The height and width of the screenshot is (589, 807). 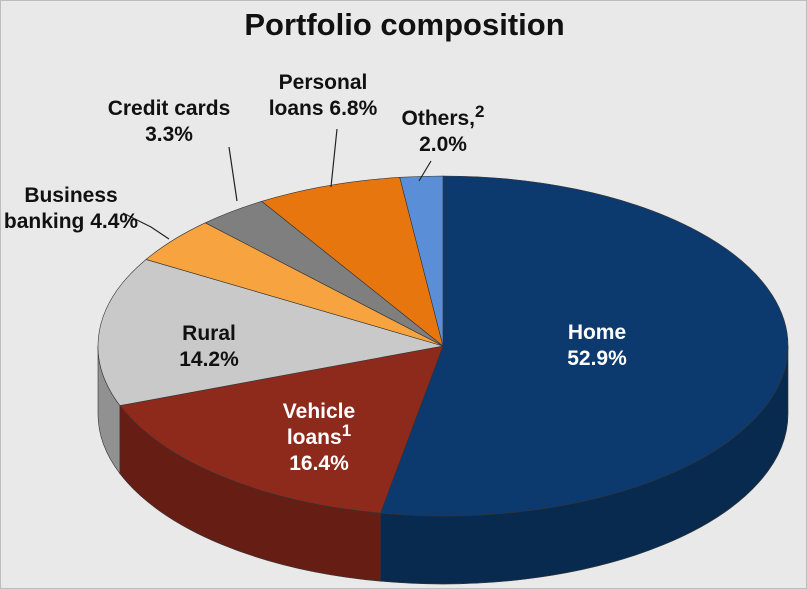 What do you see at coordinates (209, 359) in the screenshot?
I see `value-label: 14.2%` at bounding box center [209, 359].